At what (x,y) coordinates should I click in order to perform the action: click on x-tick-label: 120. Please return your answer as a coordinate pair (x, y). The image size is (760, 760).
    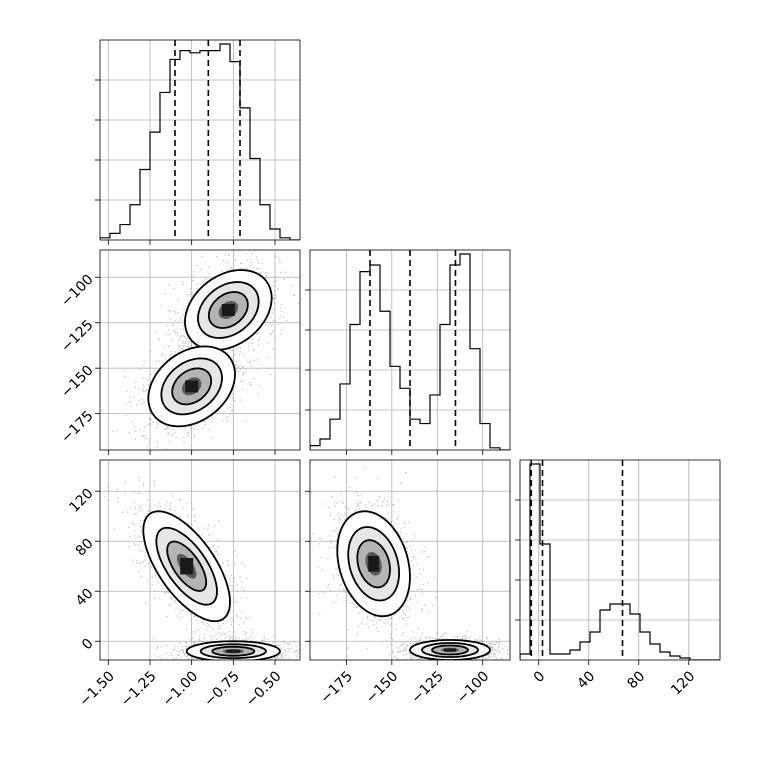
    Looking at the image, I should click on (683, 683).